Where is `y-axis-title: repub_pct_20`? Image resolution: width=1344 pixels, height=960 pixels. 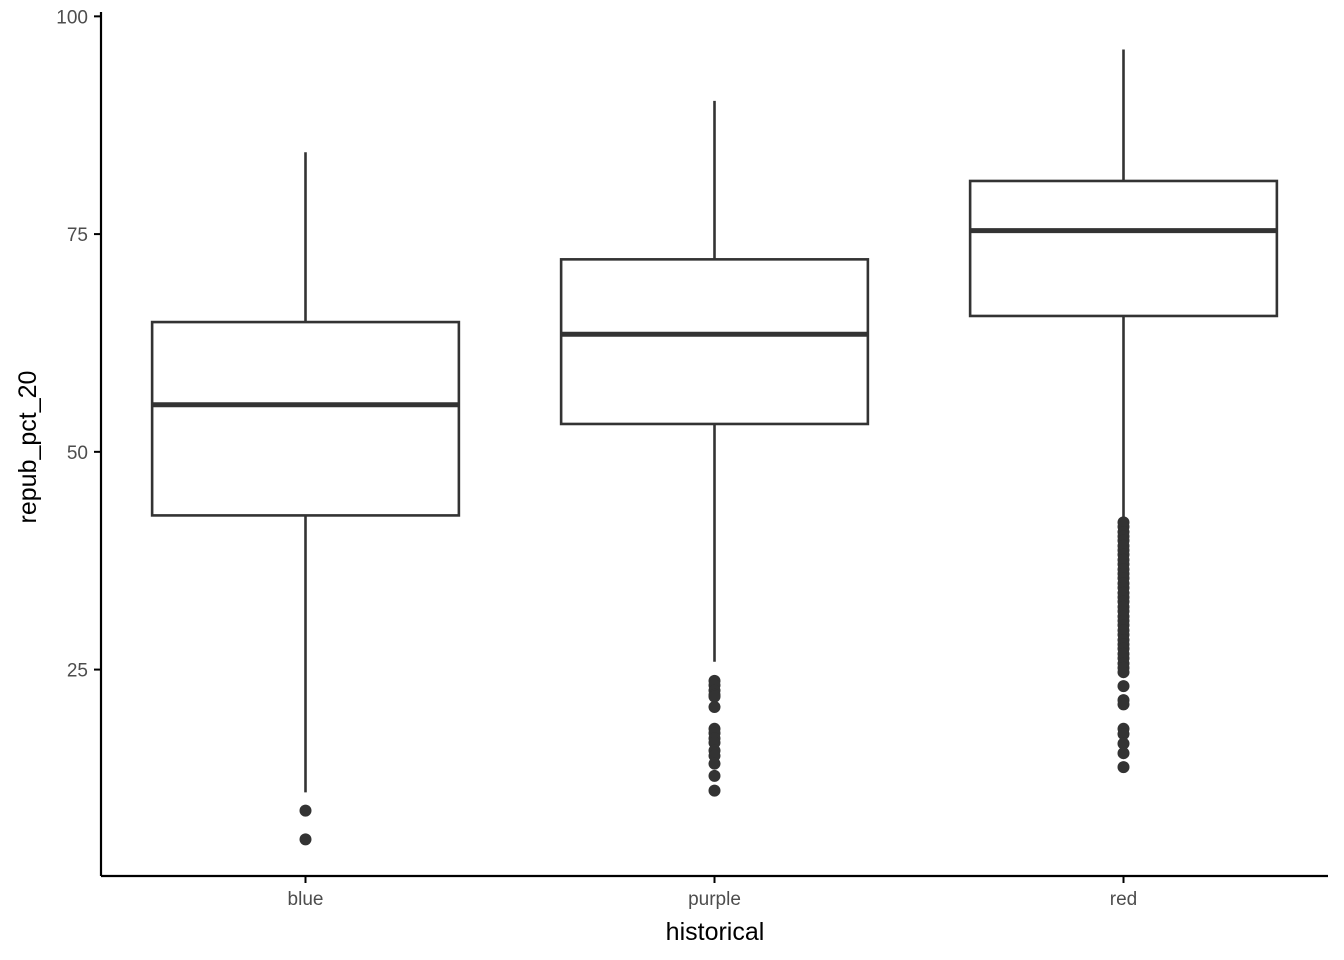 y-axis-title: repub_pct_20 is located at coordinates (28, 447).